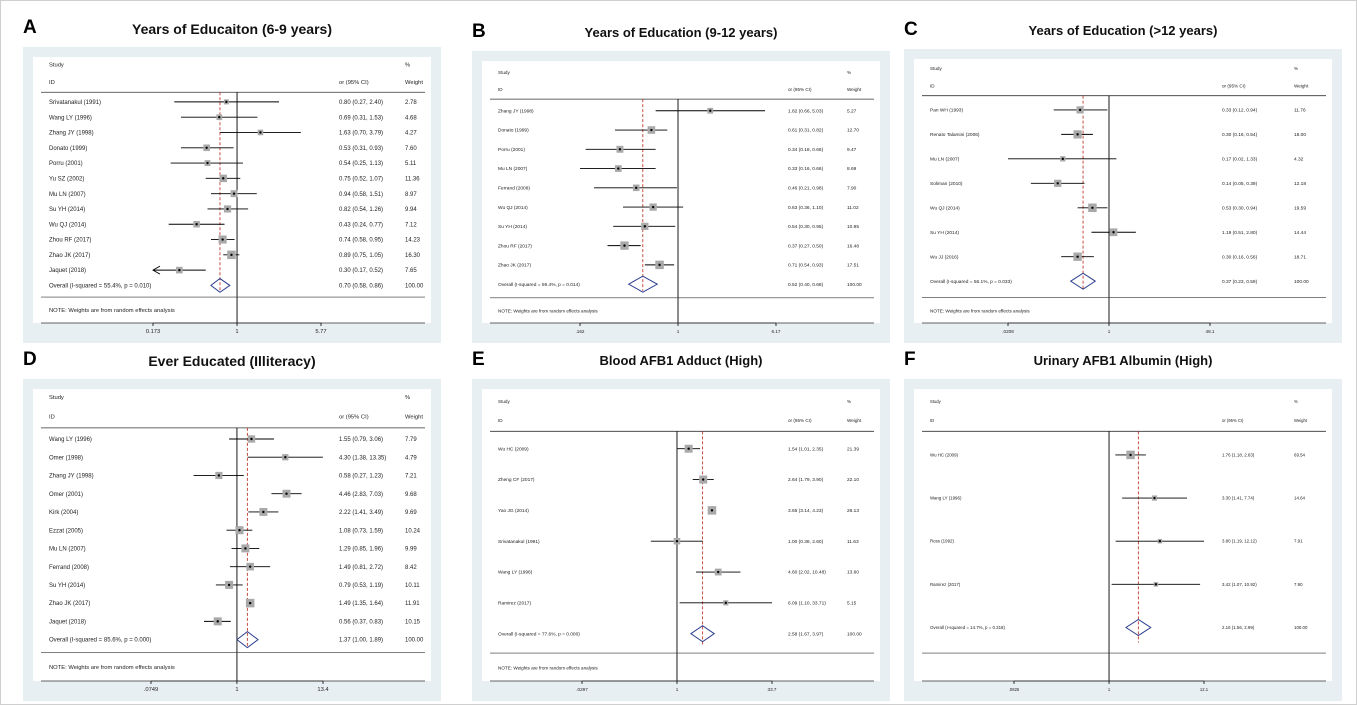 This screenshot has height=705, width=1357. Describe the element at coordinates (1240, 233) in the screenshot. I see `study-or-ci: 1.19 (0.51, 2.80)` at that location.